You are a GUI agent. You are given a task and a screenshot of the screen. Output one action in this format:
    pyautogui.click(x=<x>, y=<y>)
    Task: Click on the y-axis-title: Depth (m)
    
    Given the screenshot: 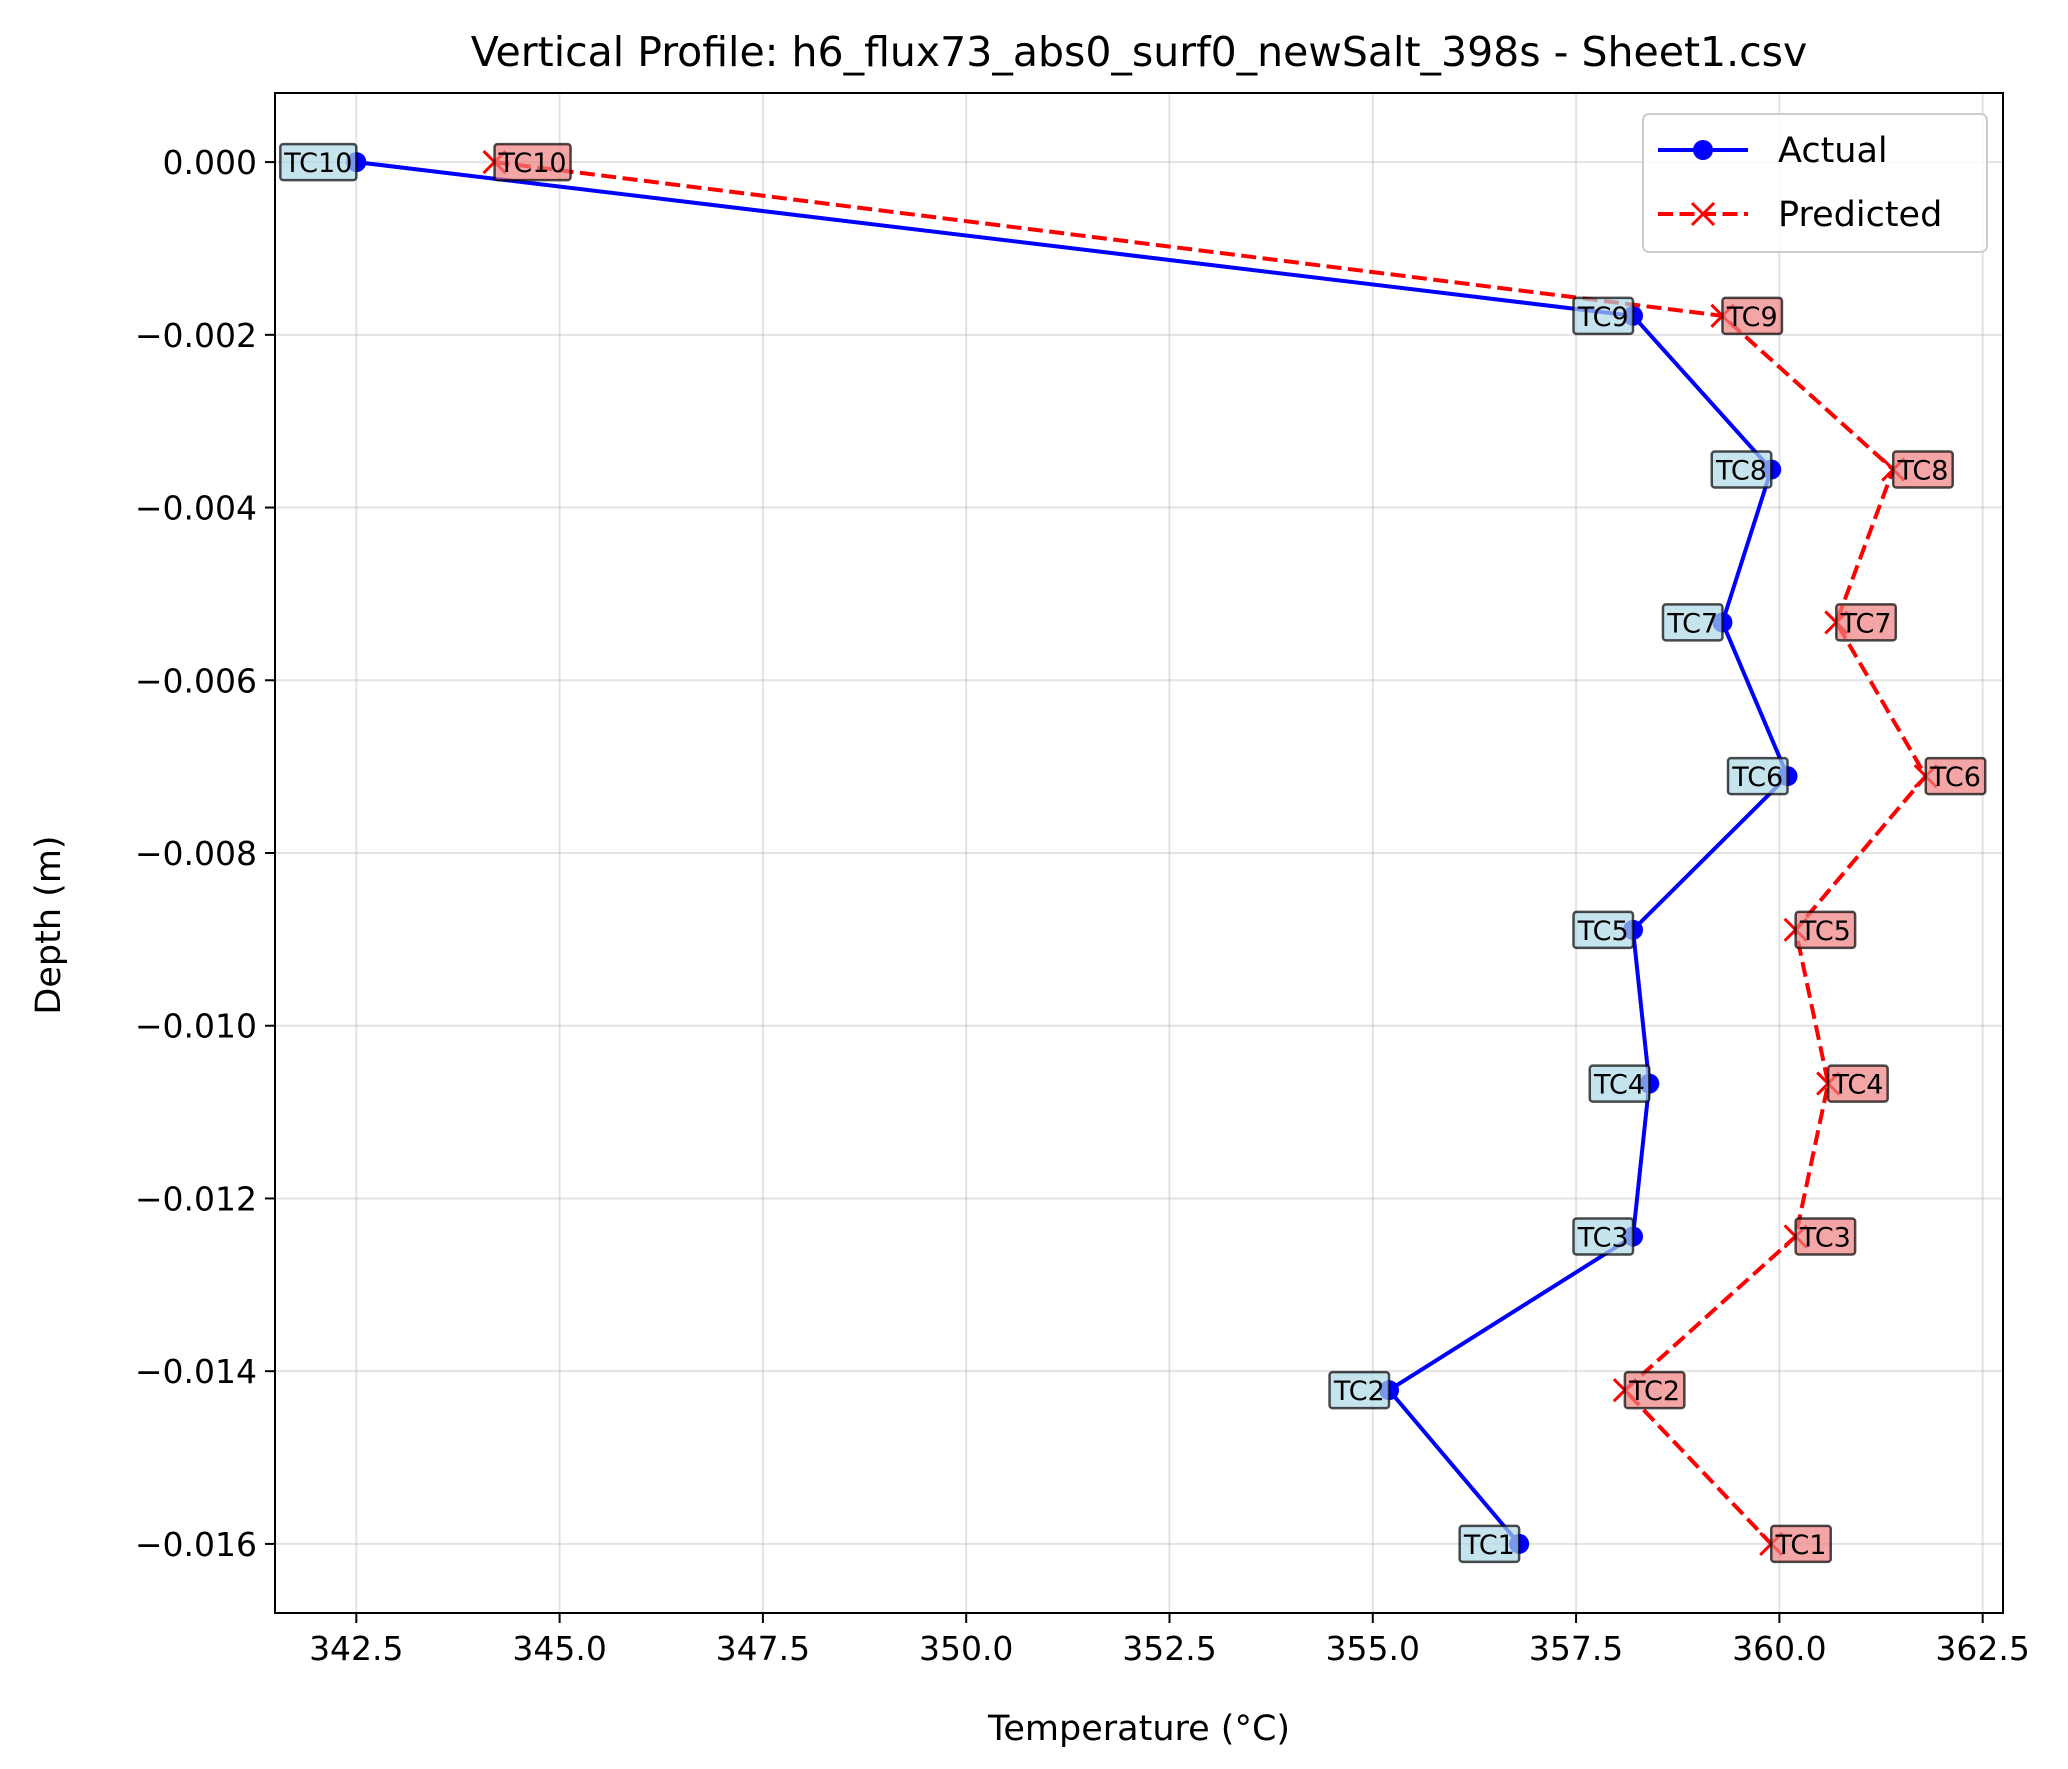 What is the action you would take?
    pyautogui.click(x=49, y=924)
    